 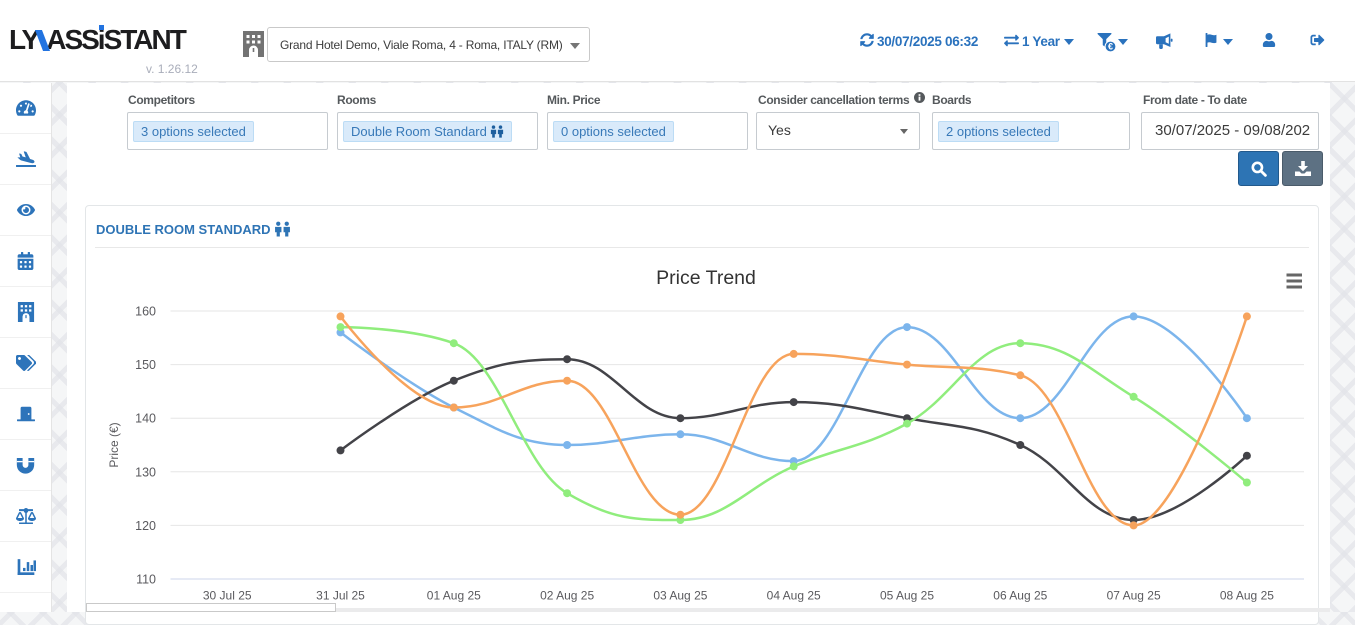 I want to click on svg-text: 120, so click(x=145, y=526).